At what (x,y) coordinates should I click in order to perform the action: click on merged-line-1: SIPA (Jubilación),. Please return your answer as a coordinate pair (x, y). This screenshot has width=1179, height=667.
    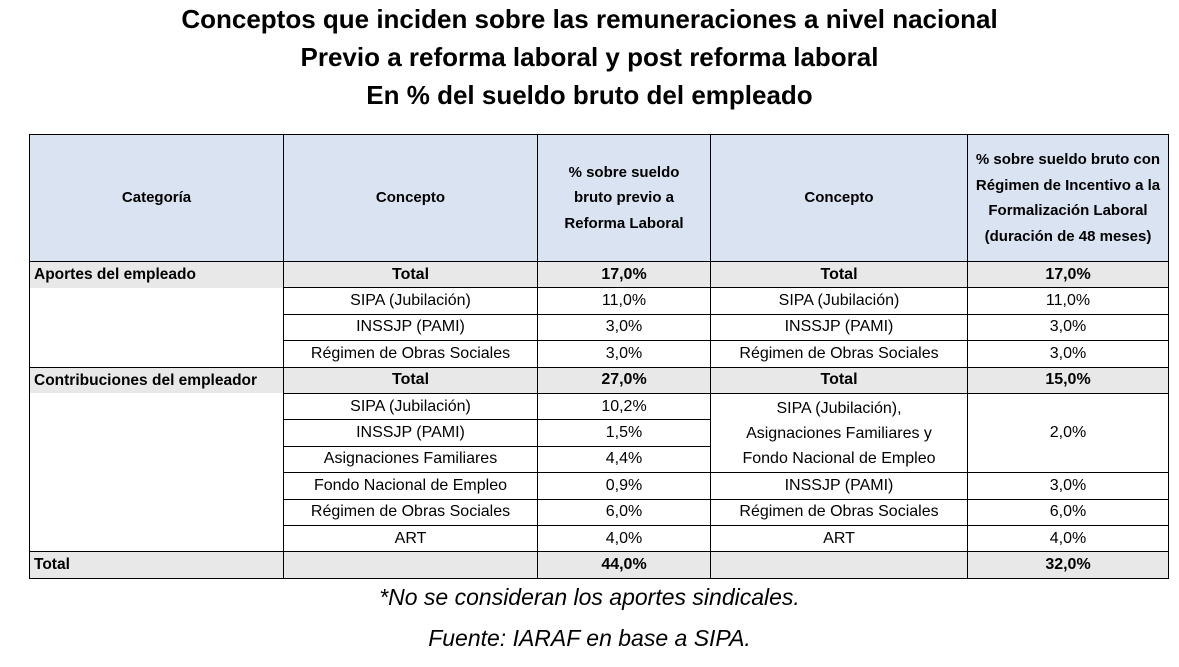
    Looking at the image, I should click on (839, 408).